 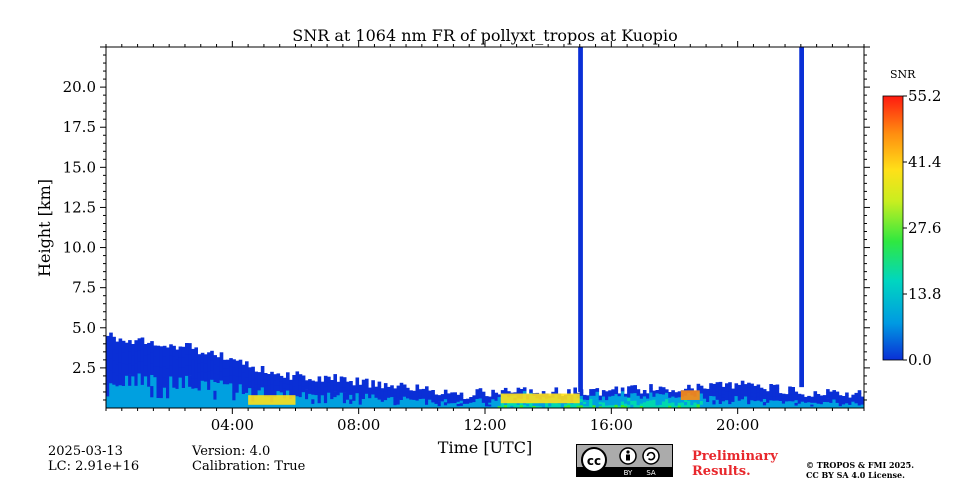 What do you see at coordinates (79, 87) in the screenshot?
I see `y-tick-label: 20.0` at bounding box center [79, 87].